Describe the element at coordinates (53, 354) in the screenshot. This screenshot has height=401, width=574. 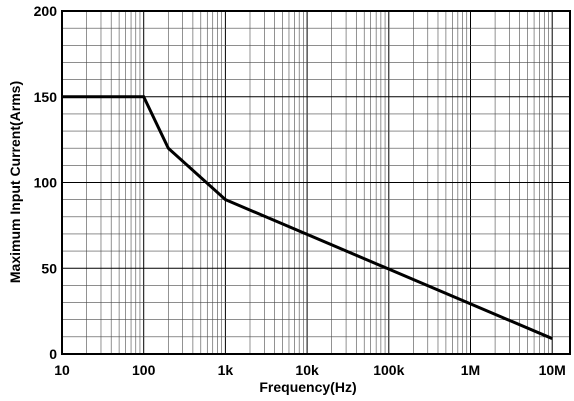
I see `y-tick-label: 0` at that location.